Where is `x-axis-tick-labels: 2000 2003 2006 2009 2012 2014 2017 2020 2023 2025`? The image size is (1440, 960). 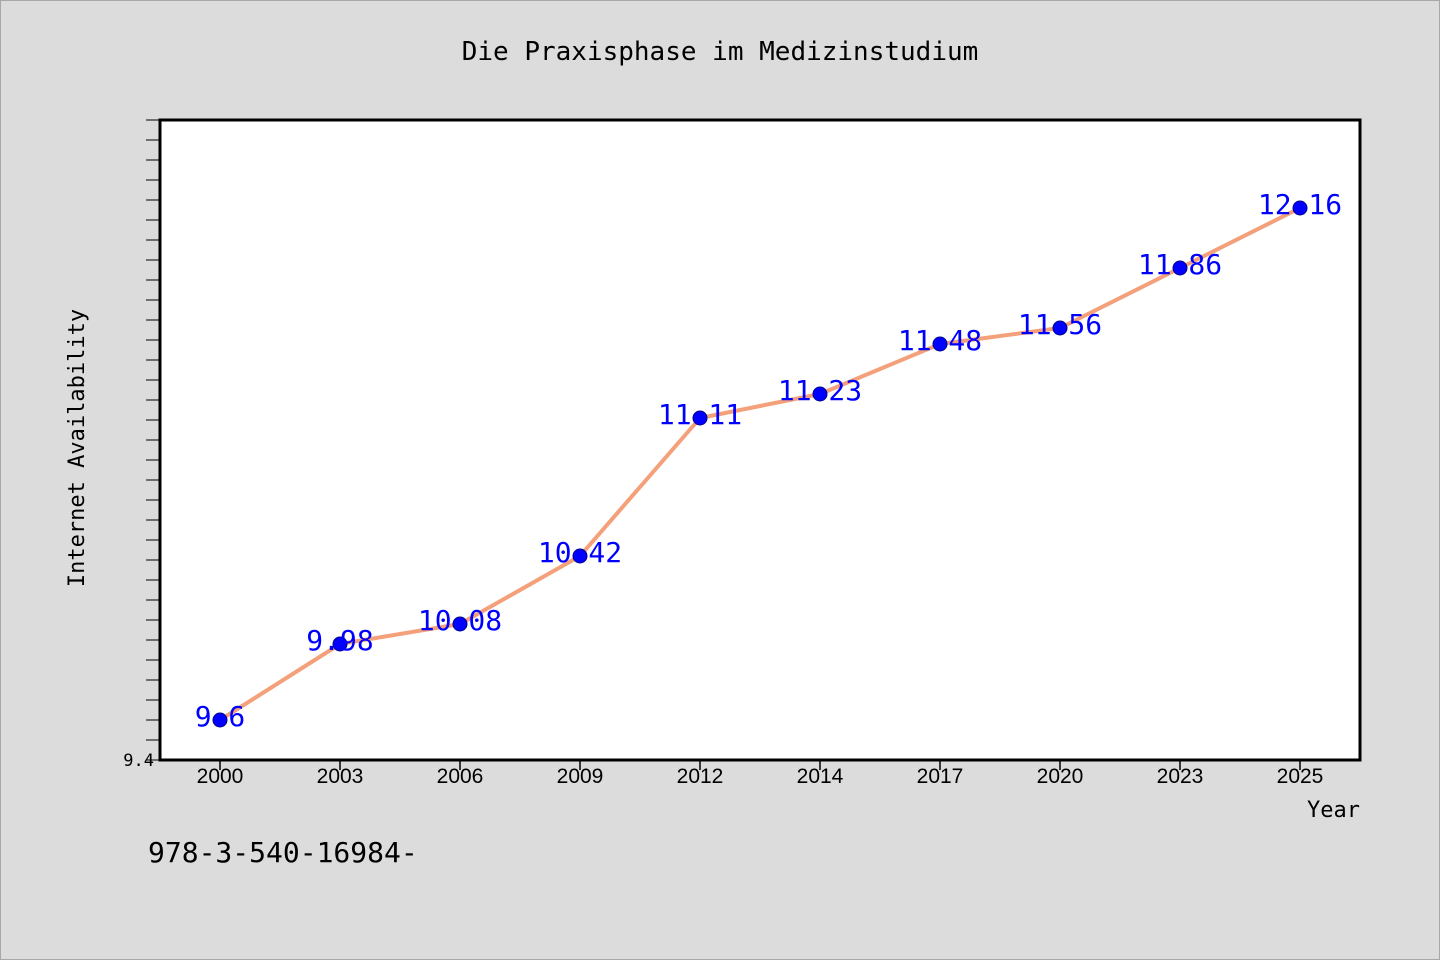 x-axis-tick-labels: 2000 2003 2006 2009 2012 2014 2017 2020 2023 2025 is located at coordinates (760, 776).